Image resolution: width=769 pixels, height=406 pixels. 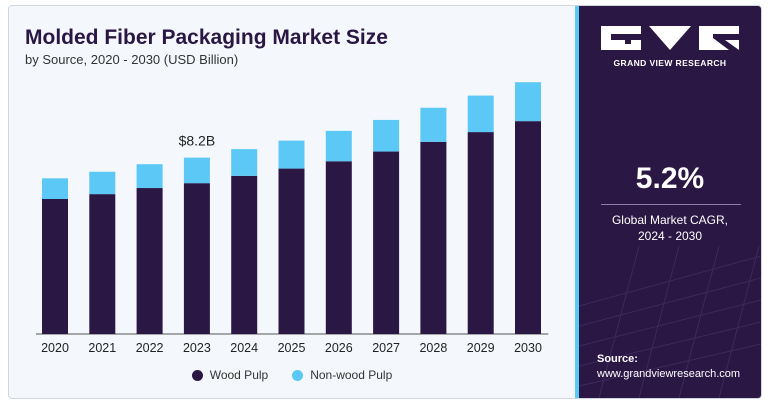 What do you see at coordinates (338, 247) in the screenshot?
I see `bar-wood-pulp-2026` at bounding box center [338, 247].